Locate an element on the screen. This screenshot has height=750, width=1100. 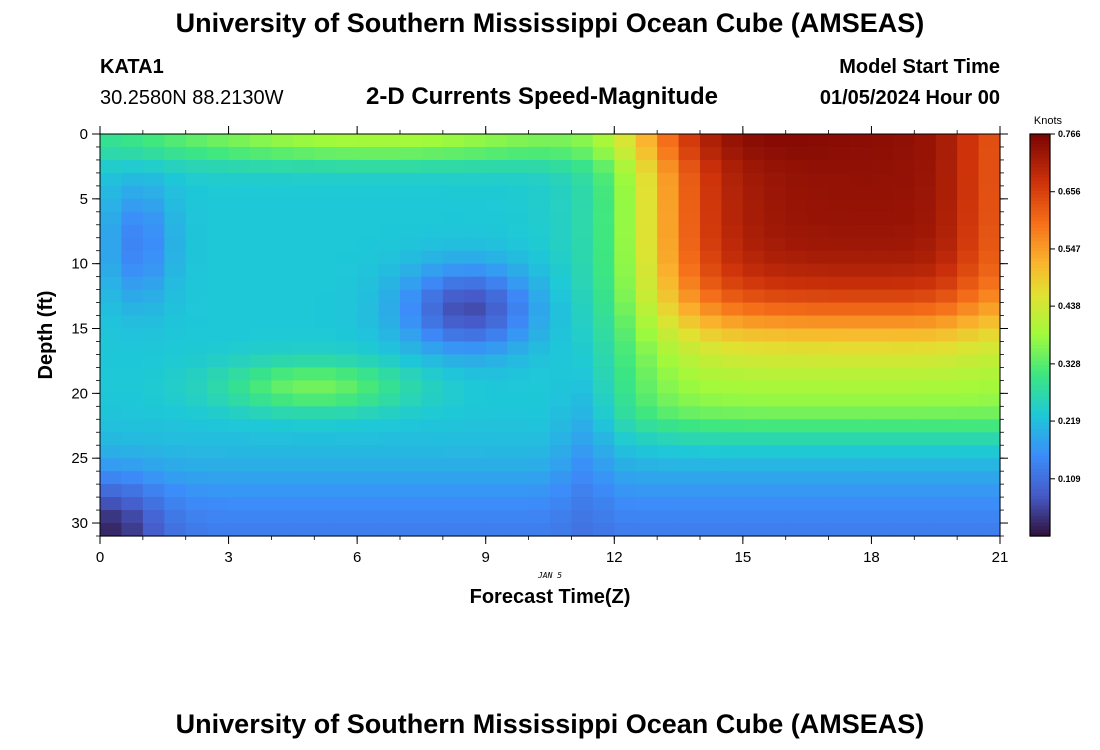
colorbar-frame is located at coordinates (1040, 335).